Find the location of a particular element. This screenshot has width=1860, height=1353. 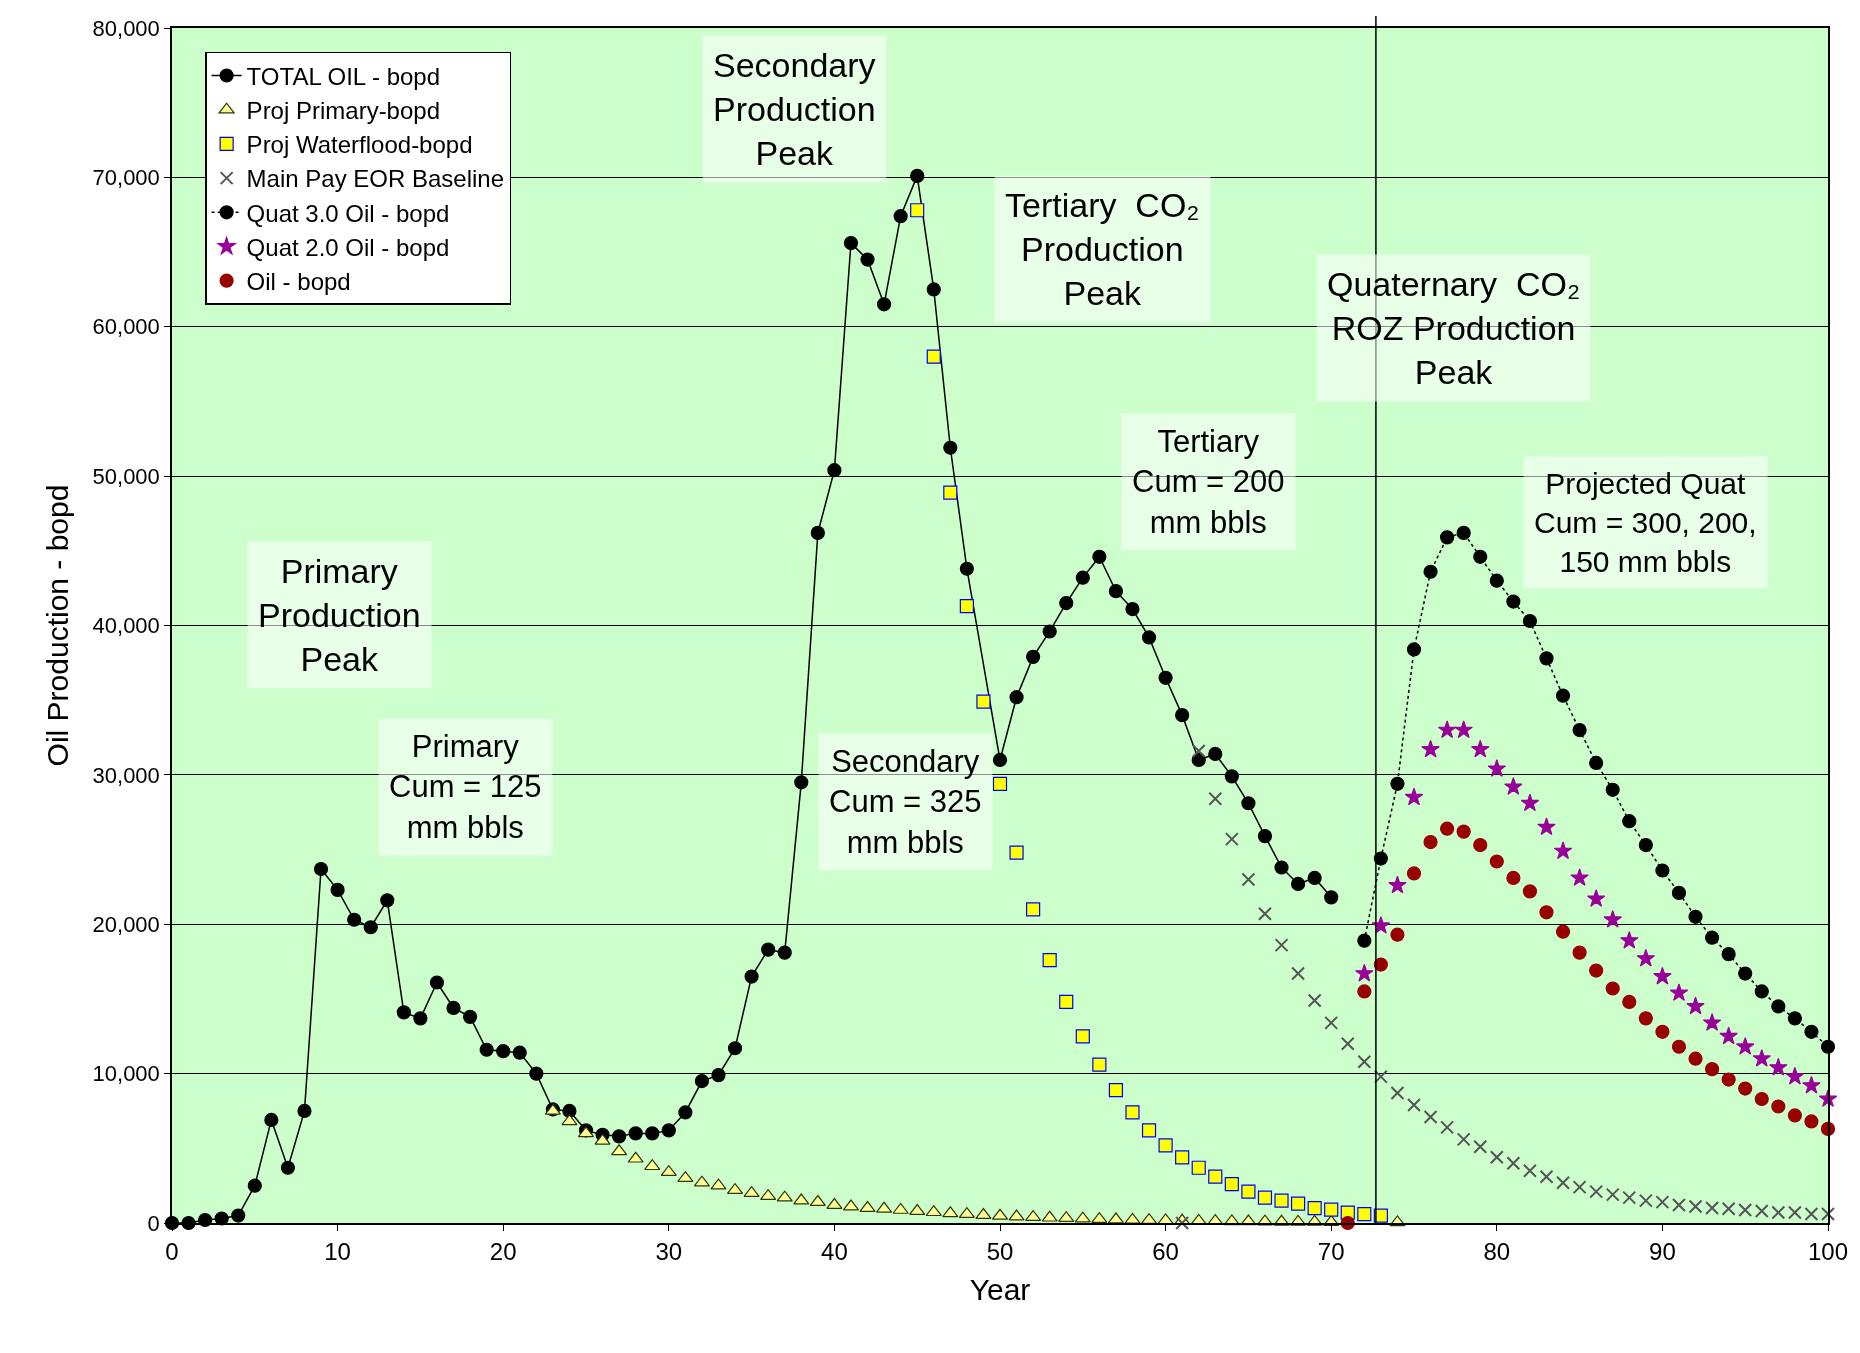

x-tick-label: 40 is located at coordinates (834, 1251).